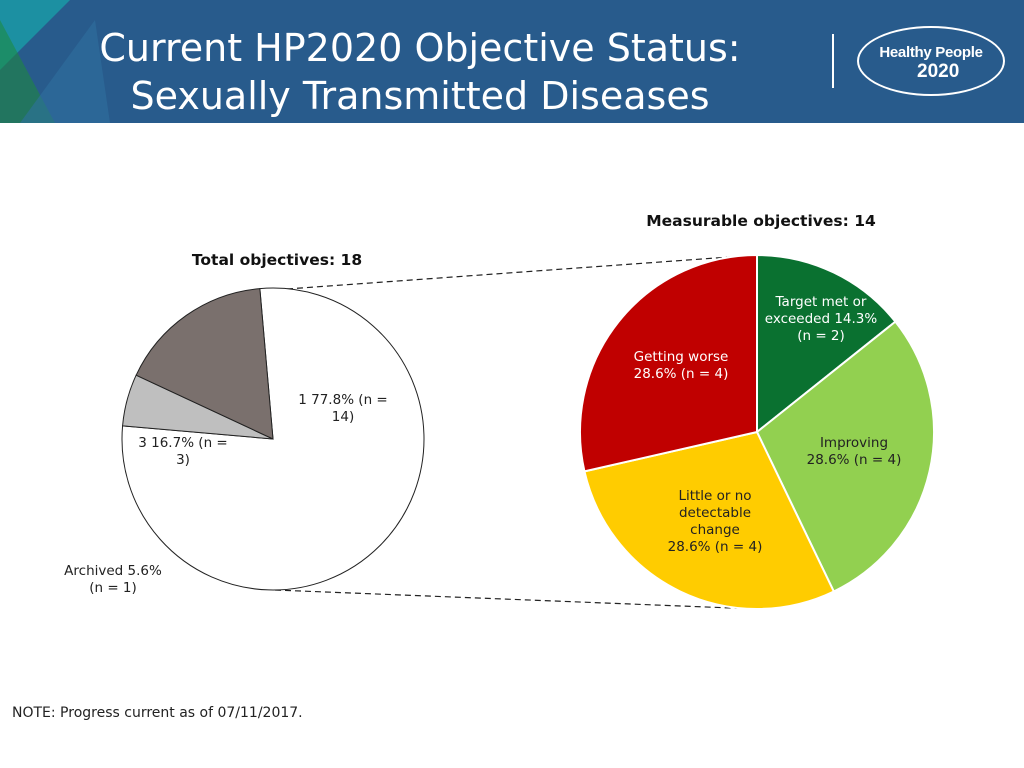 The width and height of the screenshot is (1024, 768). Describe the element at coordinates (516, 599) in the screenshot. I see `connector-line-bottom` at that location.